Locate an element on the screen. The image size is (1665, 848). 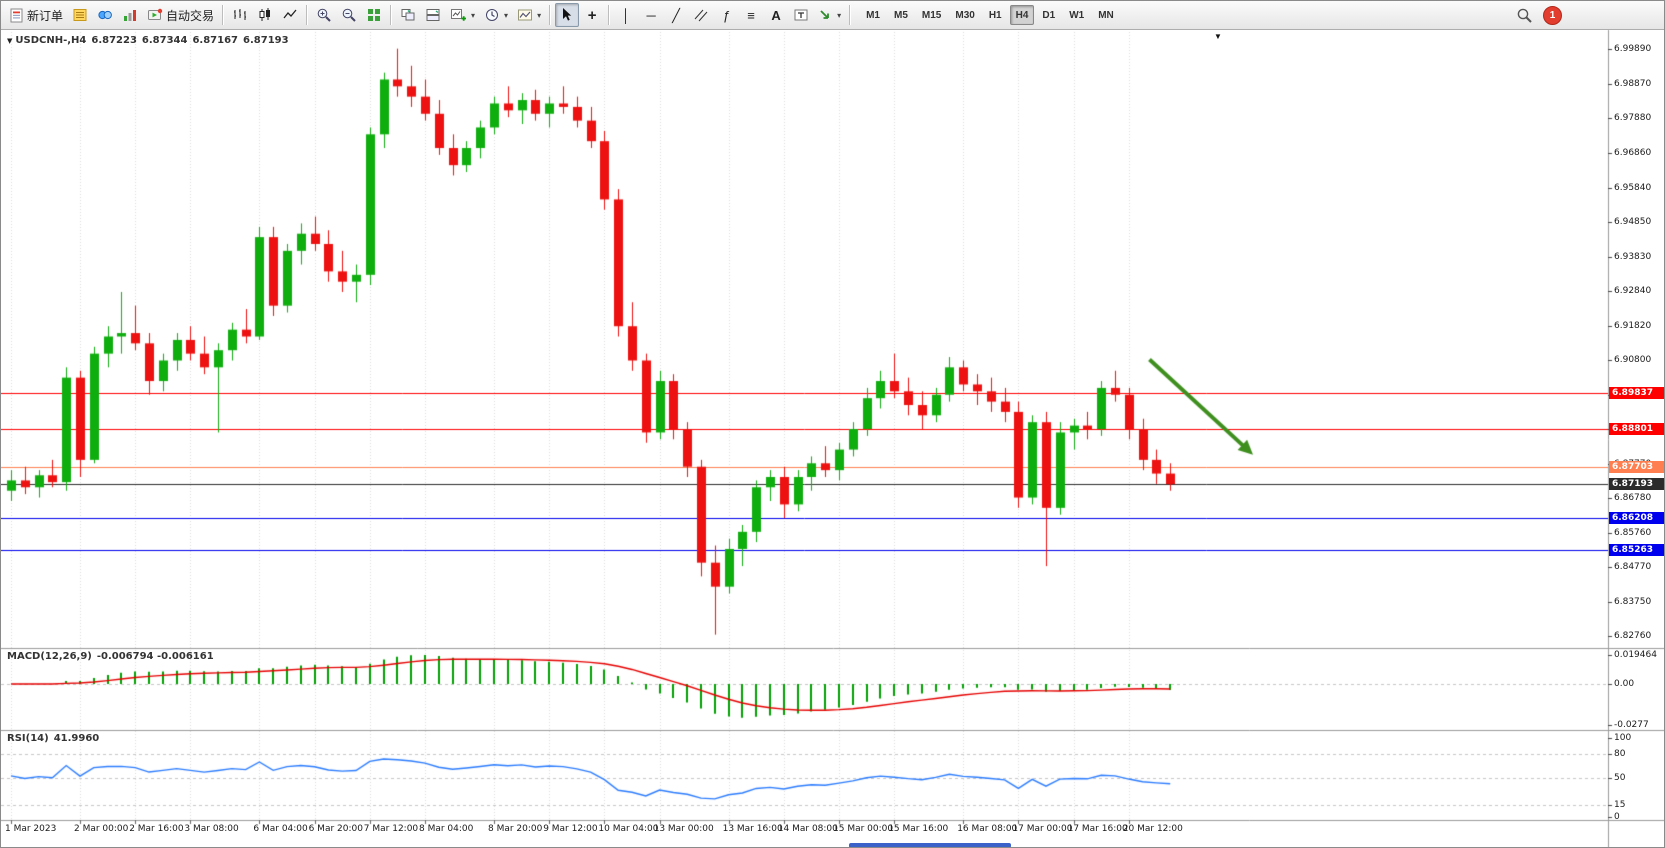
search-icon is located at coordinates (1524, 15).